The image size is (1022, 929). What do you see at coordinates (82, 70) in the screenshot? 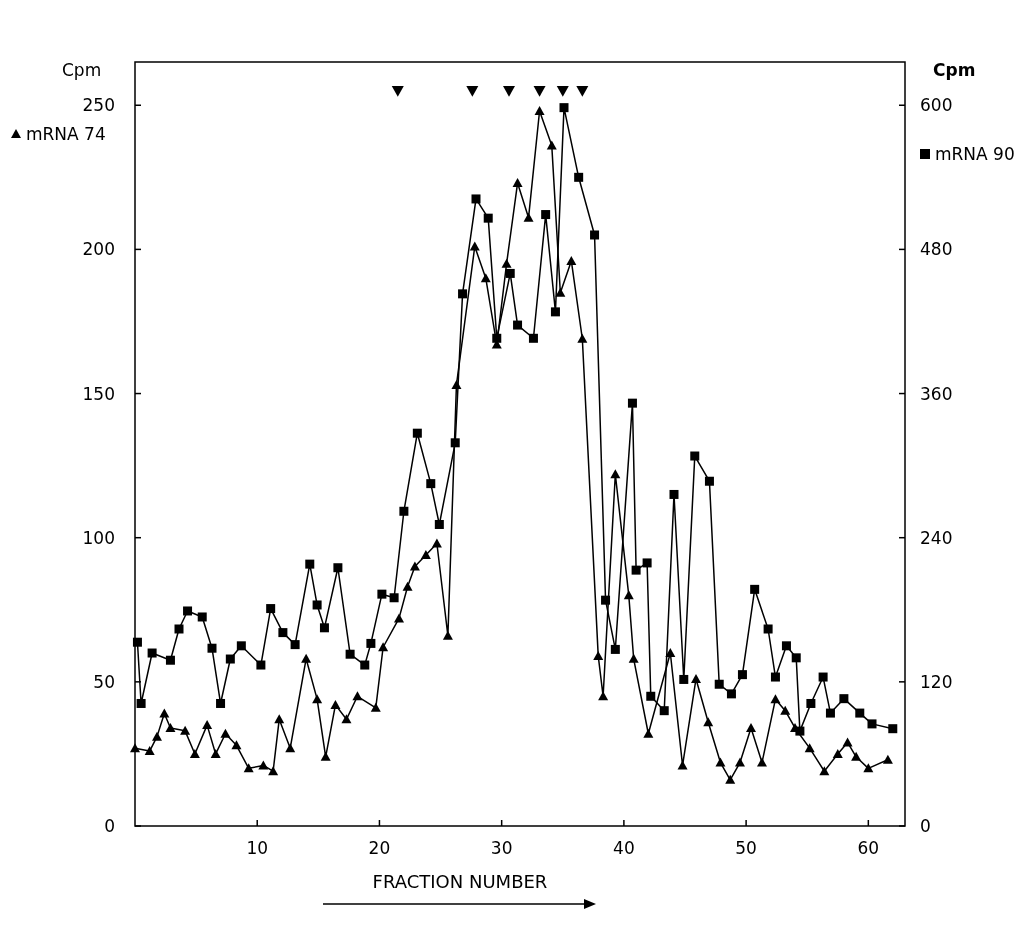
I see `y-axis-title: Cpm` at bounding box center [82, 70].